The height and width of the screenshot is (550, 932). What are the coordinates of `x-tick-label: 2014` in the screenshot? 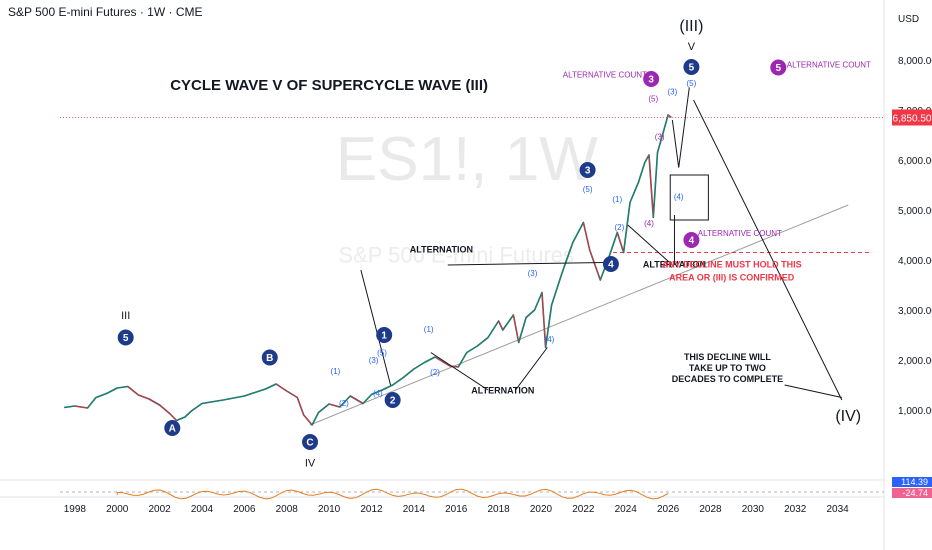 It's located at (414, 509).